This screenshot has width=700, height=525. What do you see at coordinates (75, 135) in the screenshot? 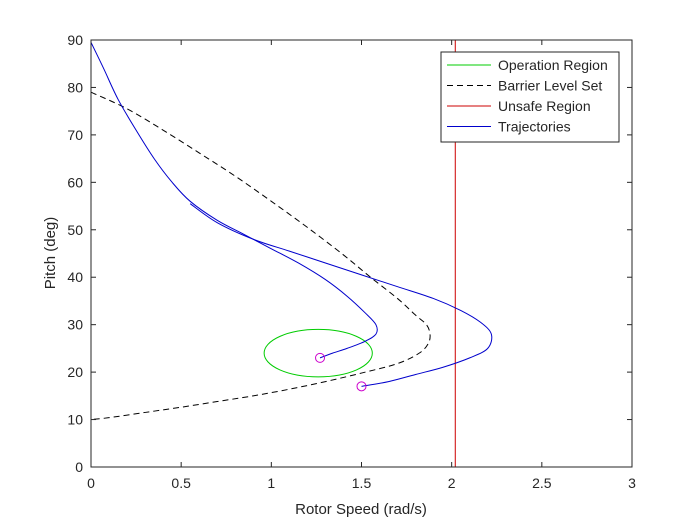
I see `y-tick-label: 70` at bounding box center [75, 135].